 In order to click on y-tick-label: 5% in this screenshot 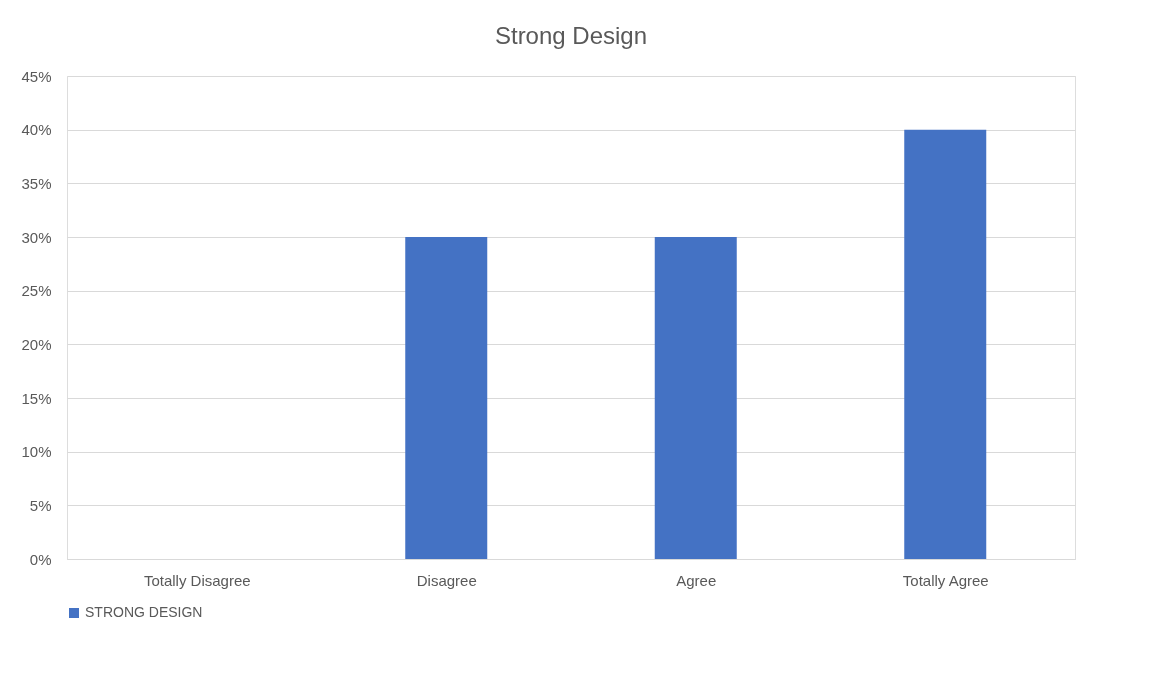, I will do `click(40, 505)`.